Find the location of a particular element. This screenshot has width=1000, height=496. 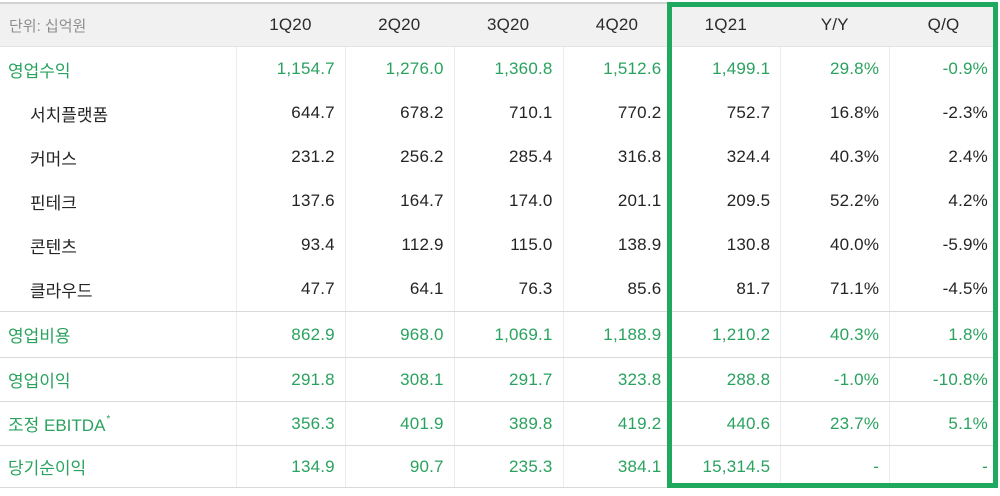

value-cell: 644.7 is located at coordinates (290, 113).